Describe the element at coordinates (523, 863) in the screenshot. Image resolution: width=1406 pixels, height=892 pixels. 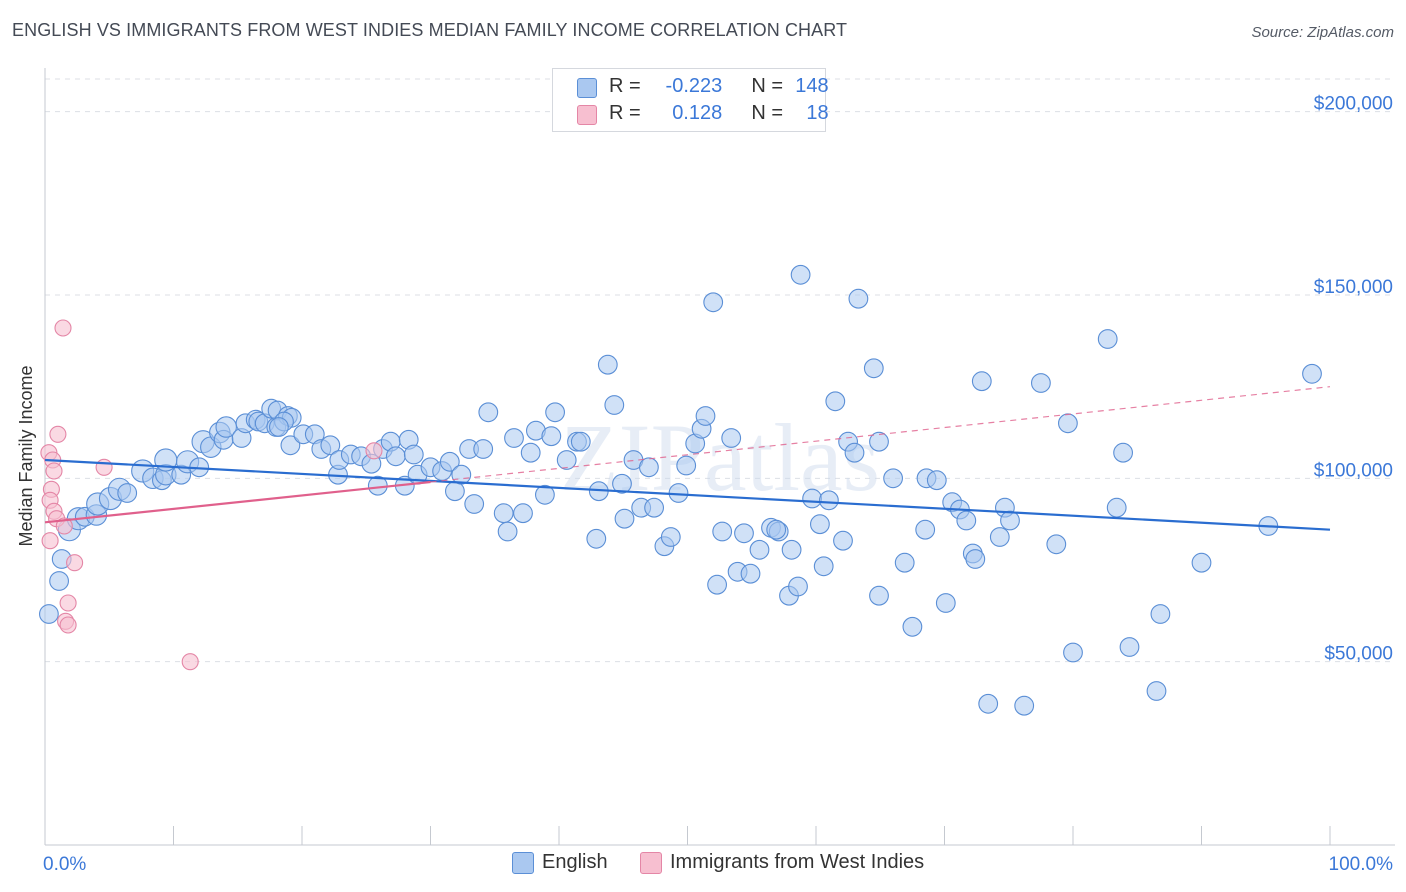
I see `english-legend-swatch` at that location.